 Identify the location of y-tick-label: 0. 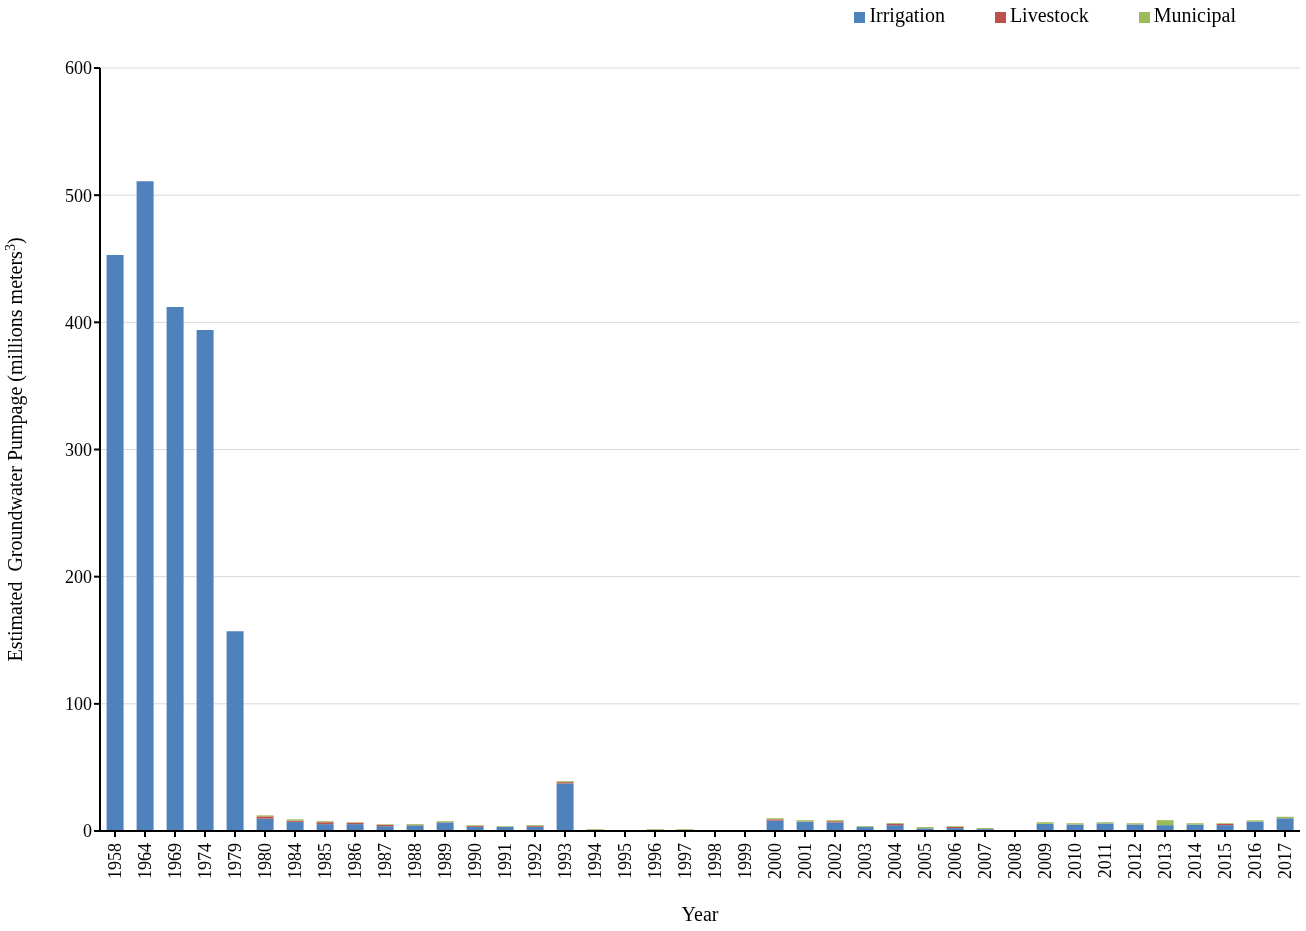
(87, 831).